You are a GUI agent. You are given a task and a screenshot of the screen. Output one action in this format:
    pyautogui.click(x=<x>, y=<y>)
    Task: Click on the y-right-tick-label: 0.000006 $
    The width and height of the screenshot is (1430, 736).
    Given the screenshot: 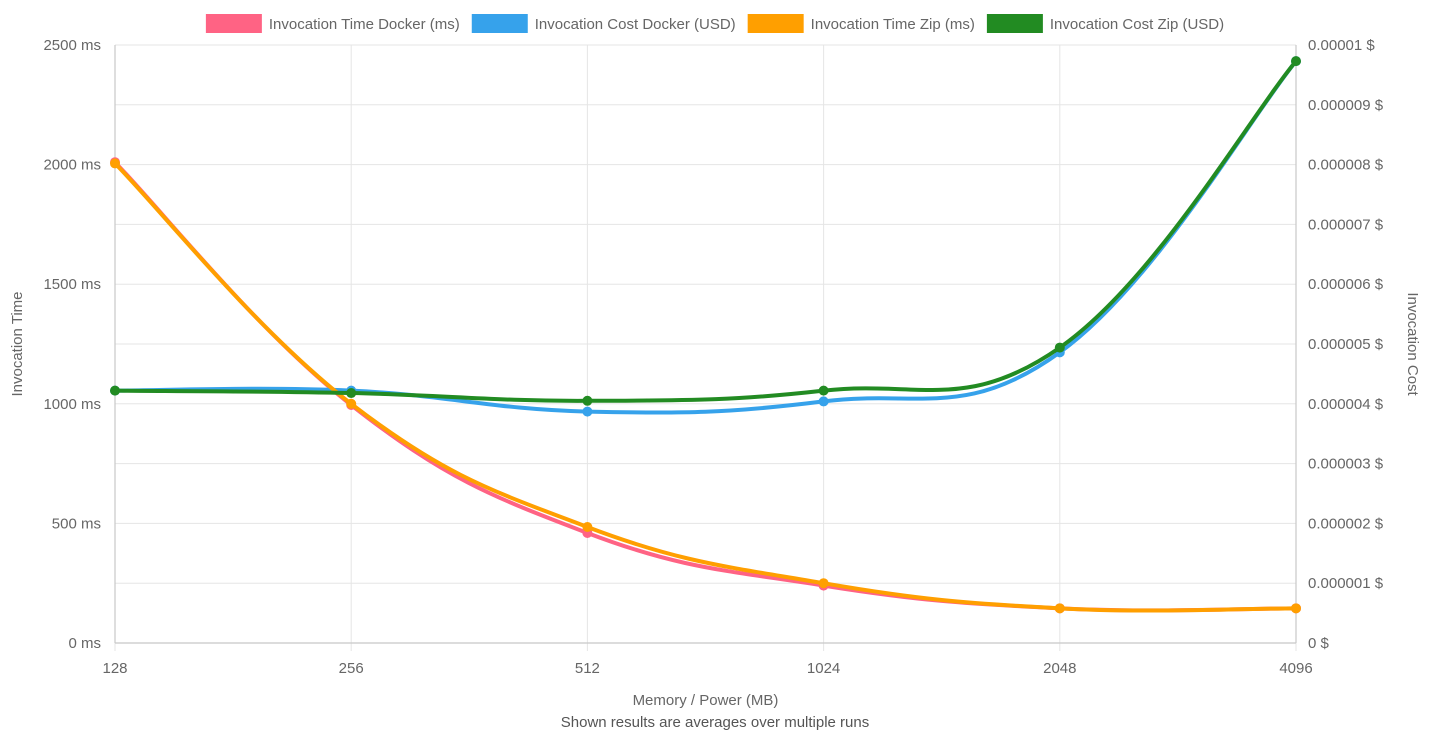 What is the action you would take?
    pyautogui.click(x=1346, y=284)
    